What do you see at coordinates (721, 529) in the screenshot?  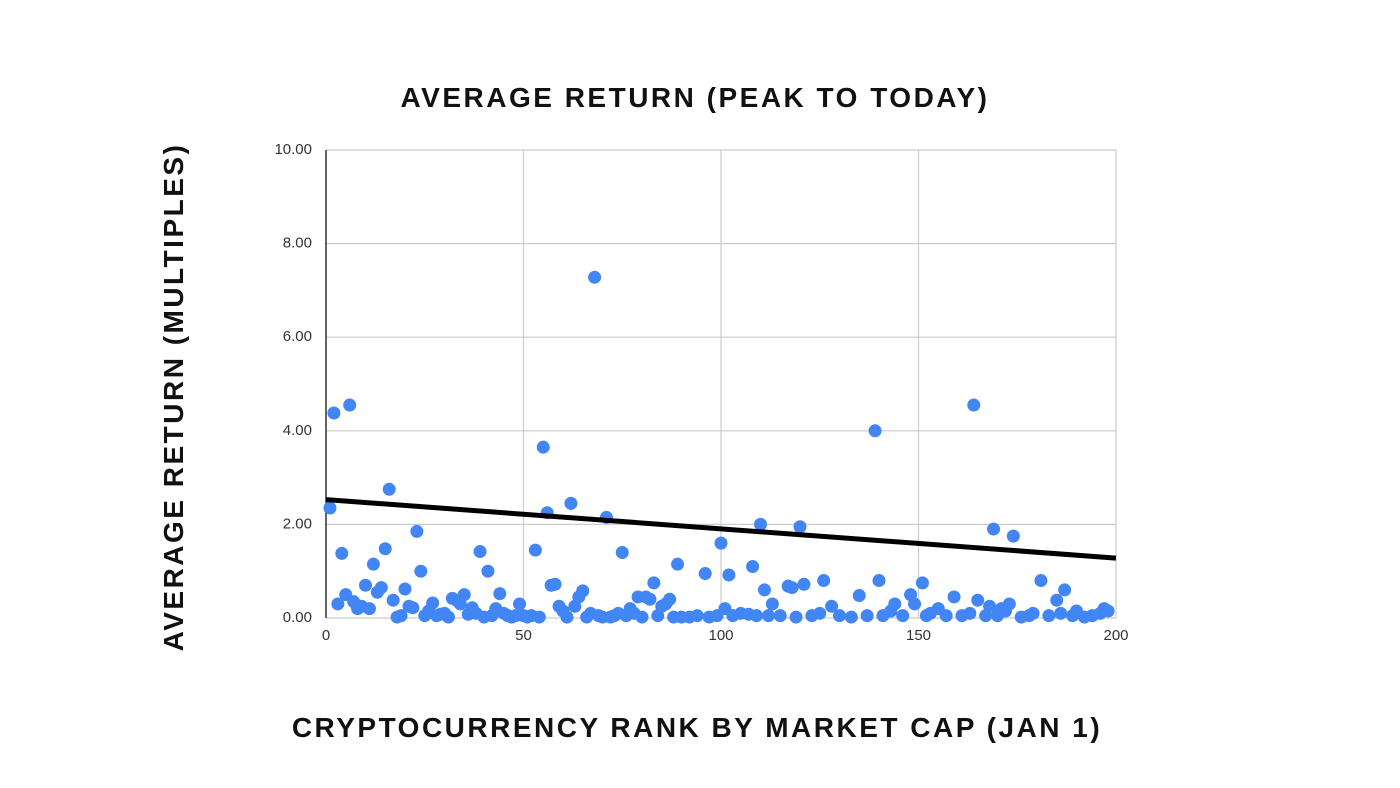 I see `trendline` at bounding box center [721, 529].